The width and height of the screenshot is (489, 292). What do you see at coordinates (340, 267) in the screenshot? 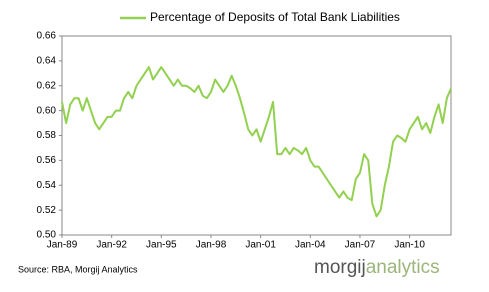
I see `logo-main: morgij` at bounding box center [340, 267].